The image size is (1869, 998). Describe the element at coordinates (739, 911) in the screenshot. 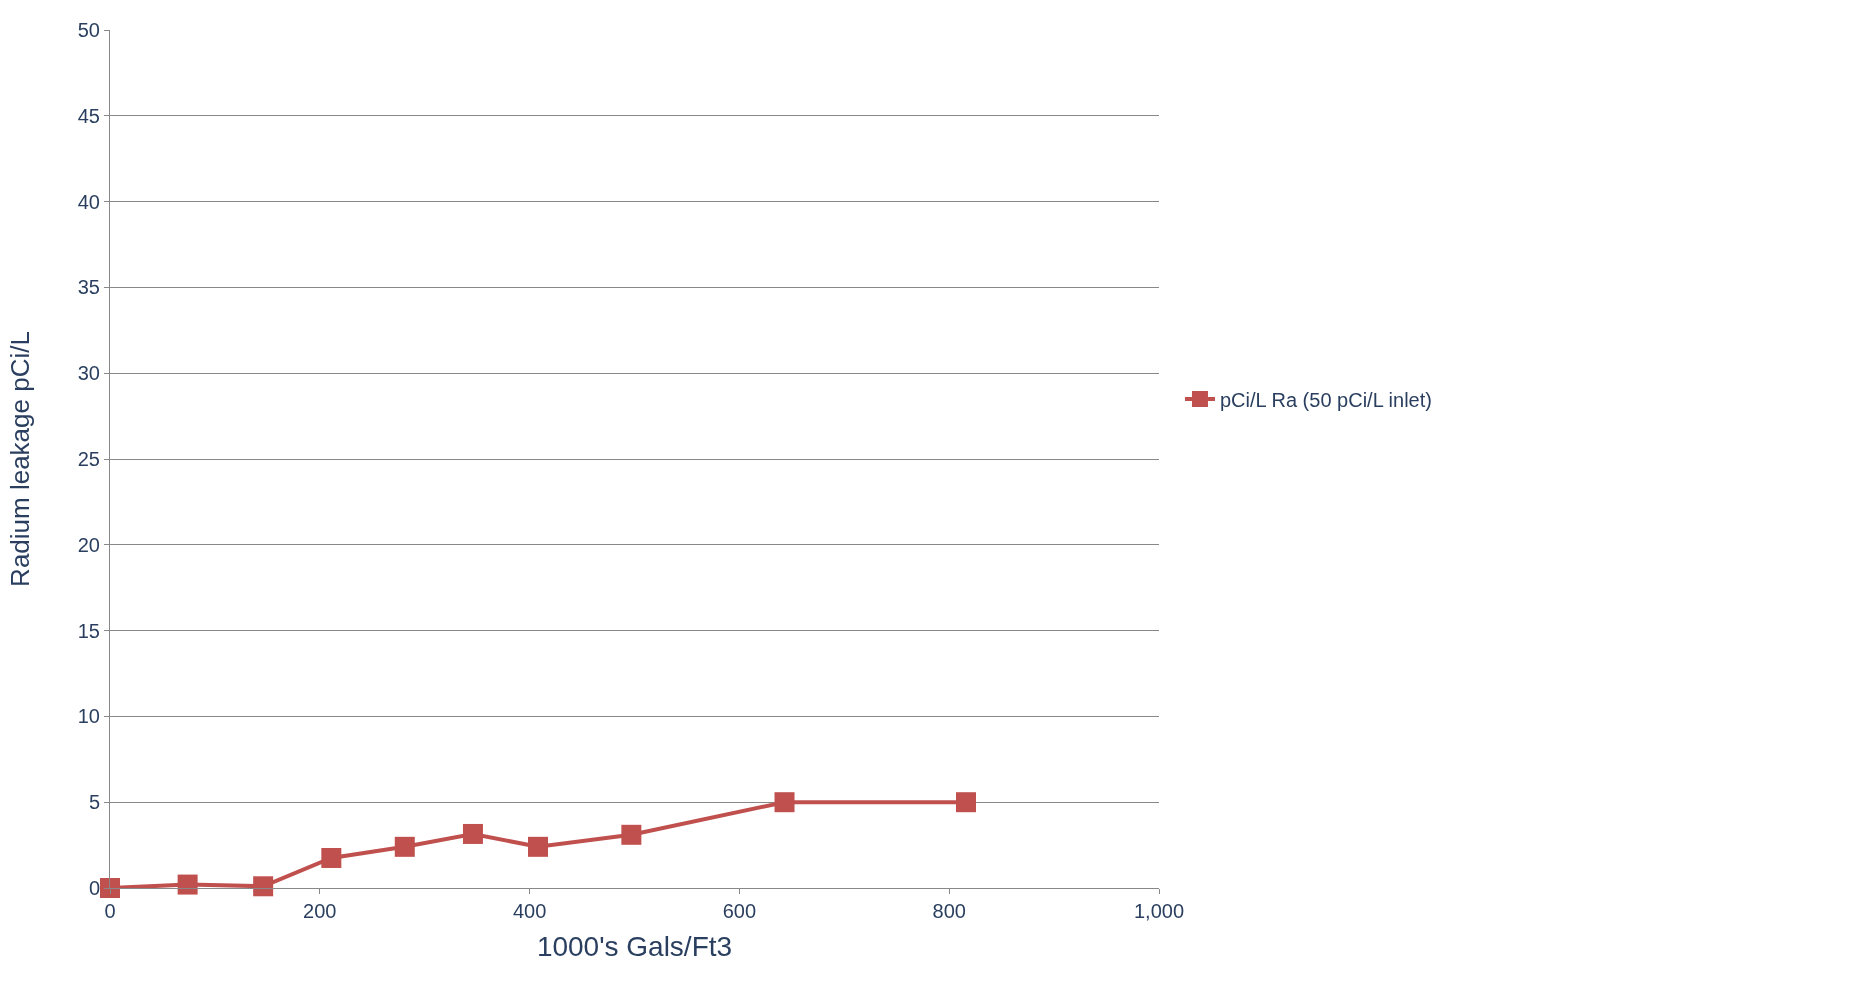

I see `x-tick-label: 600` at that location.